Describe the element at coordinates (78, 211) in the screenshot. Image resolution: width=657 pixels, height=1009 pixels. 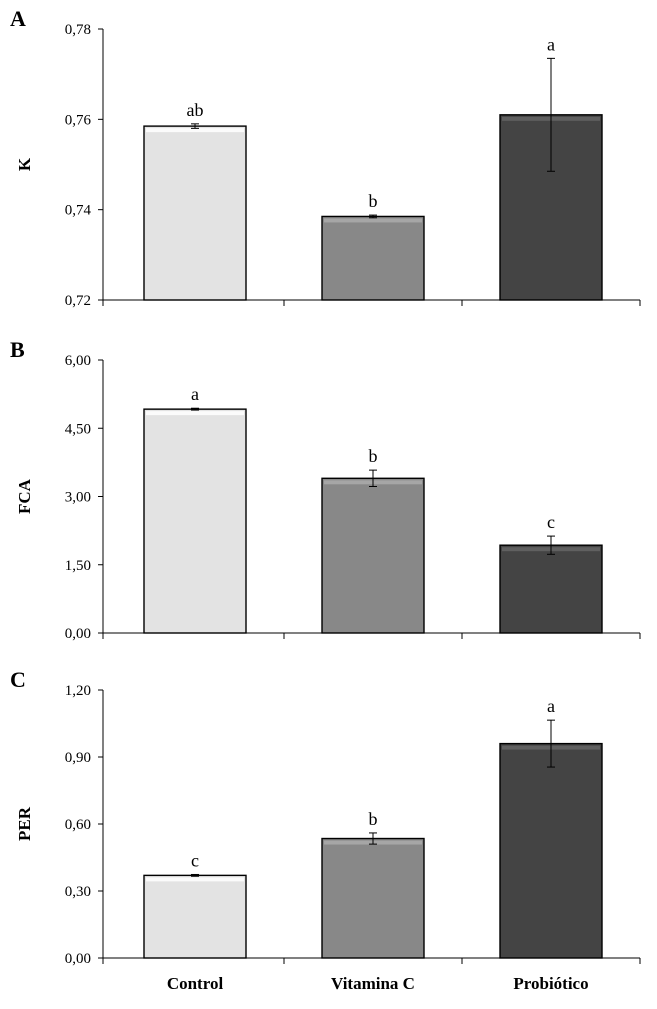
I see `y-tick-label: 0,74` at that location.